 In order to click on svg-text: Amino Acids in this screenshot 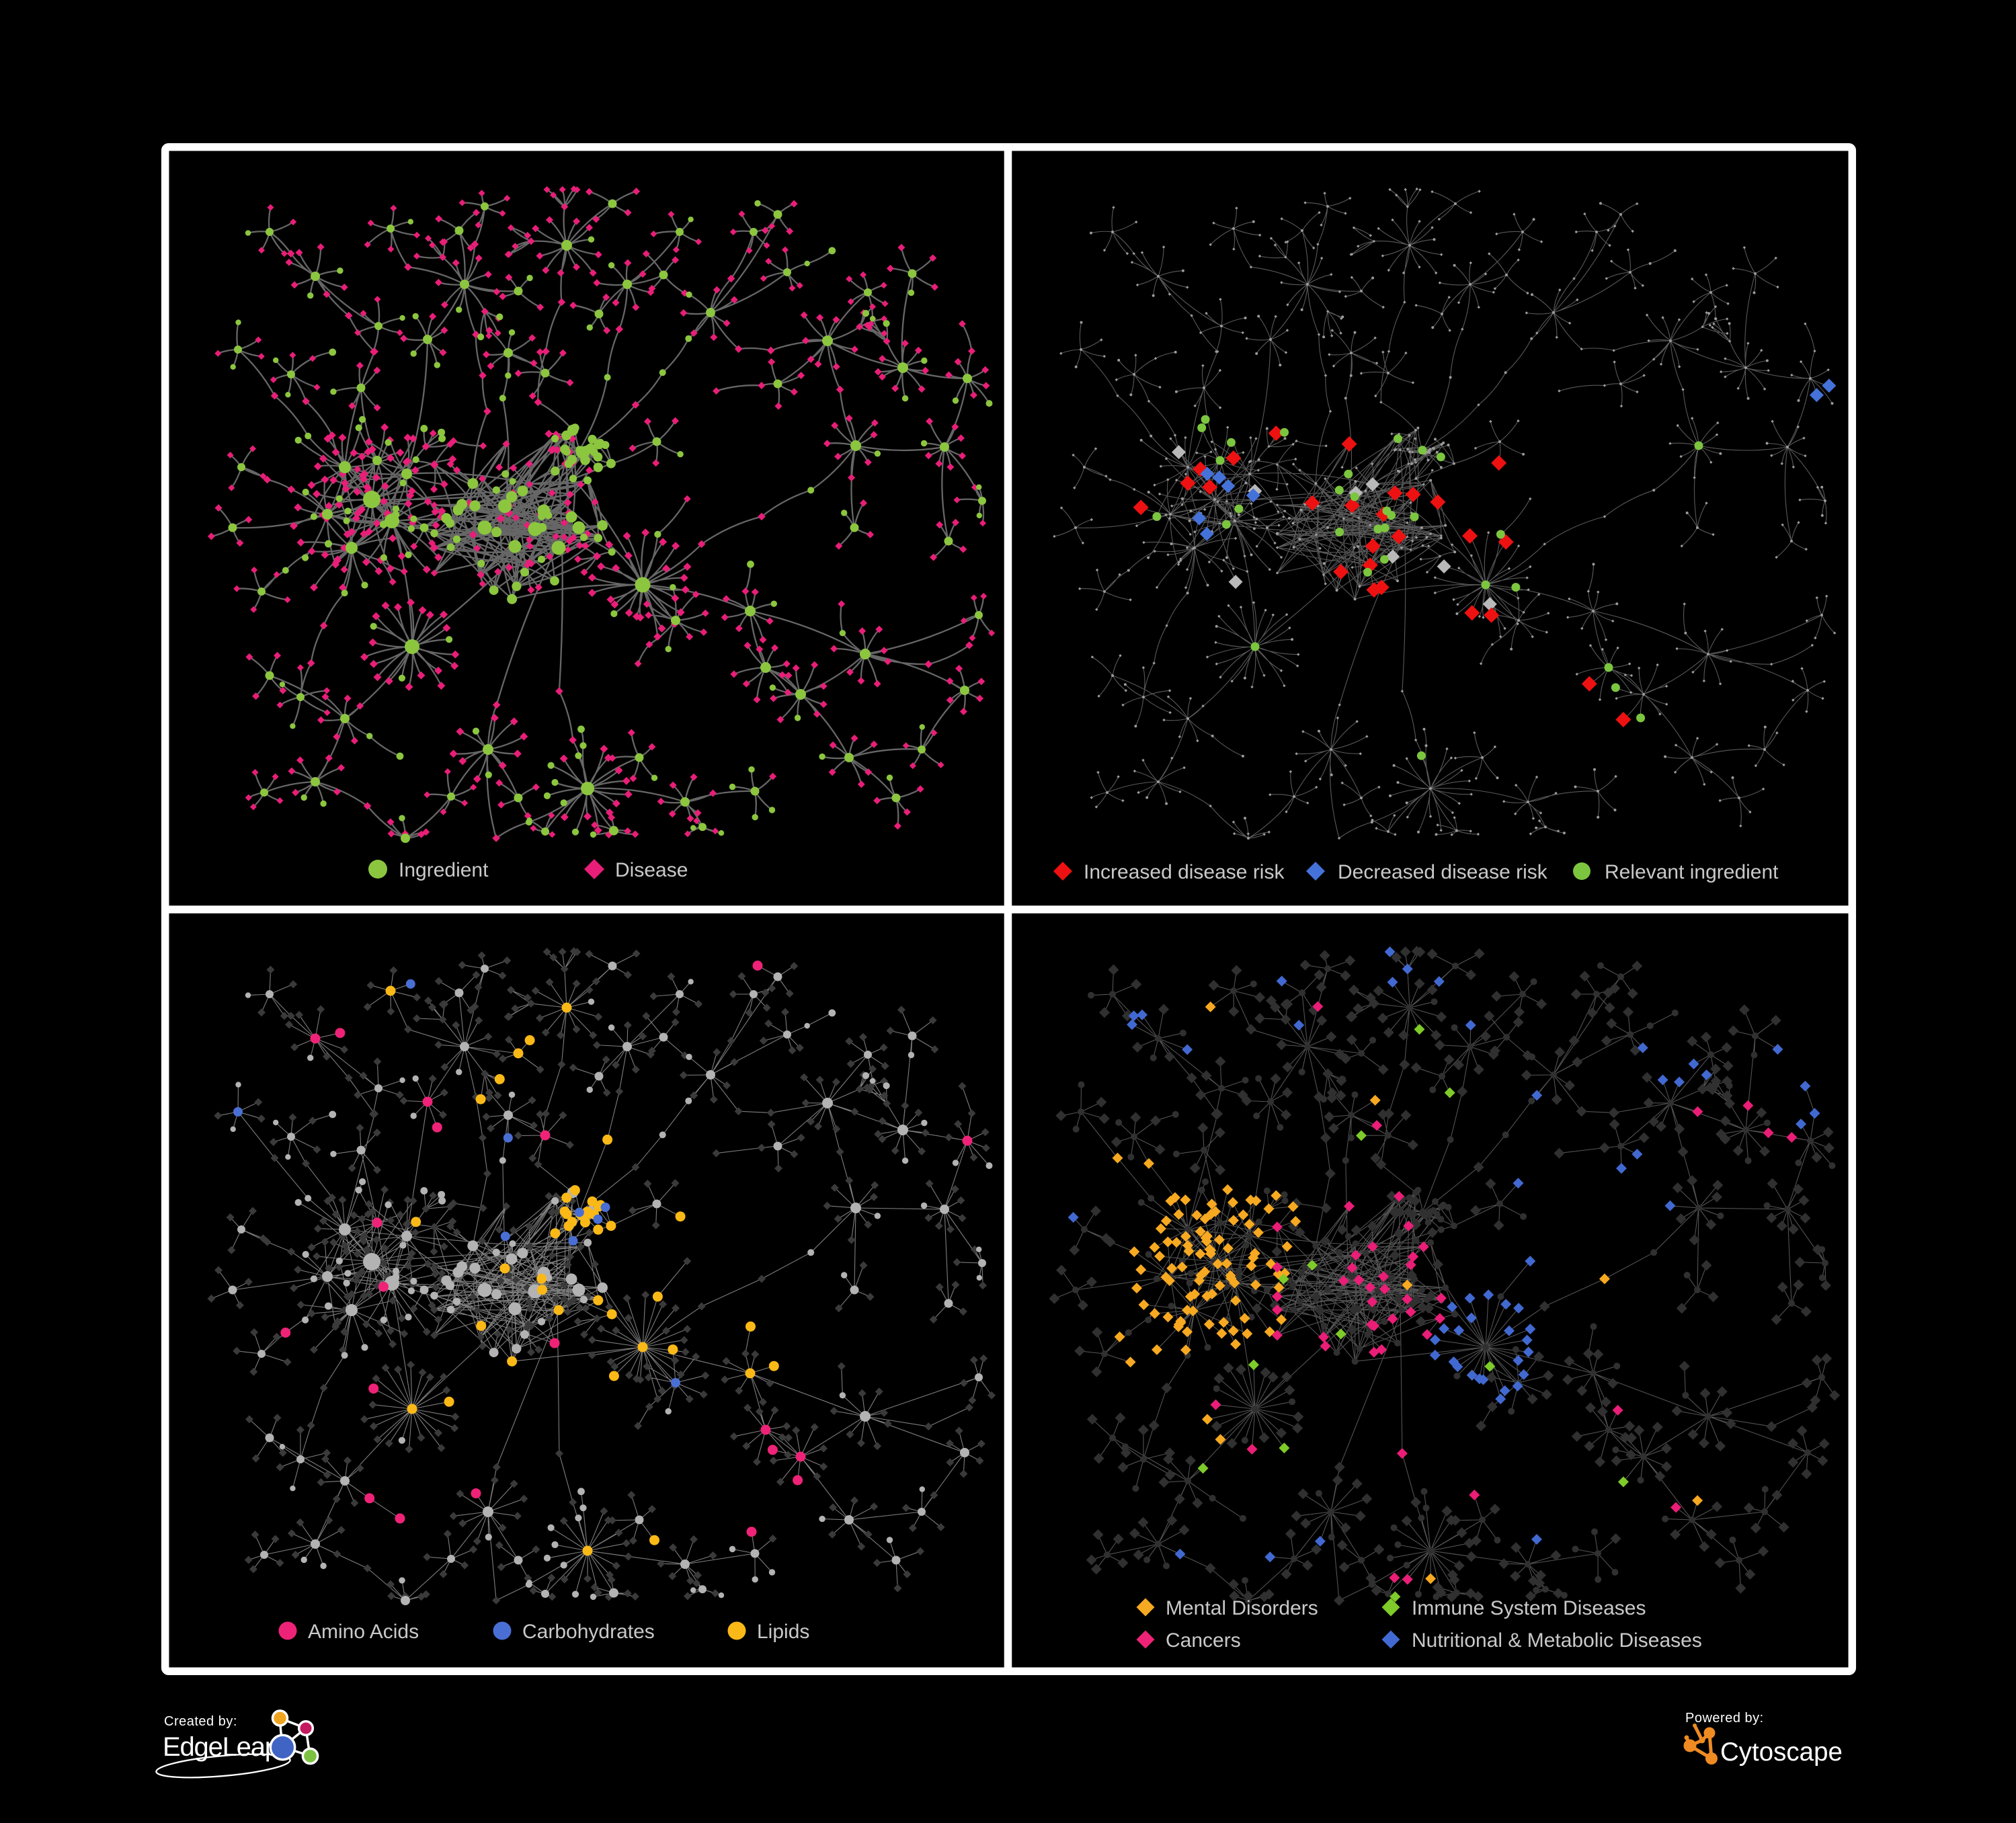, I will do `click(363, 1632)`.